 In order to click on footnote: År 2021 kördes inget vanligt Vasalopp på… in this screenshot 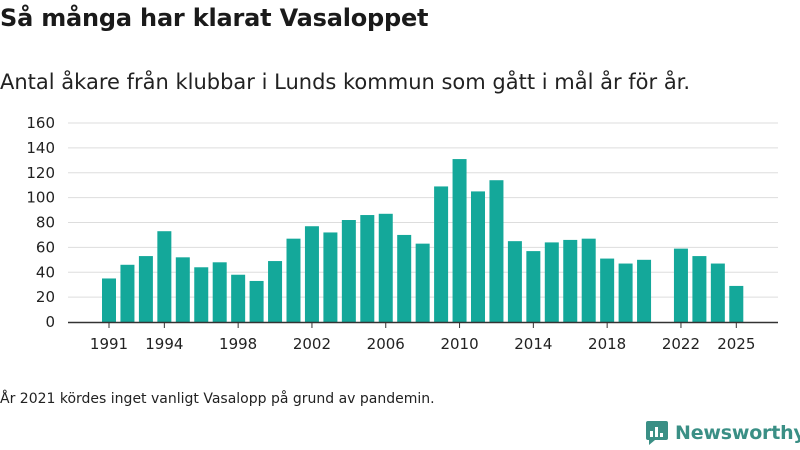, I will do `click(217, 399)`.